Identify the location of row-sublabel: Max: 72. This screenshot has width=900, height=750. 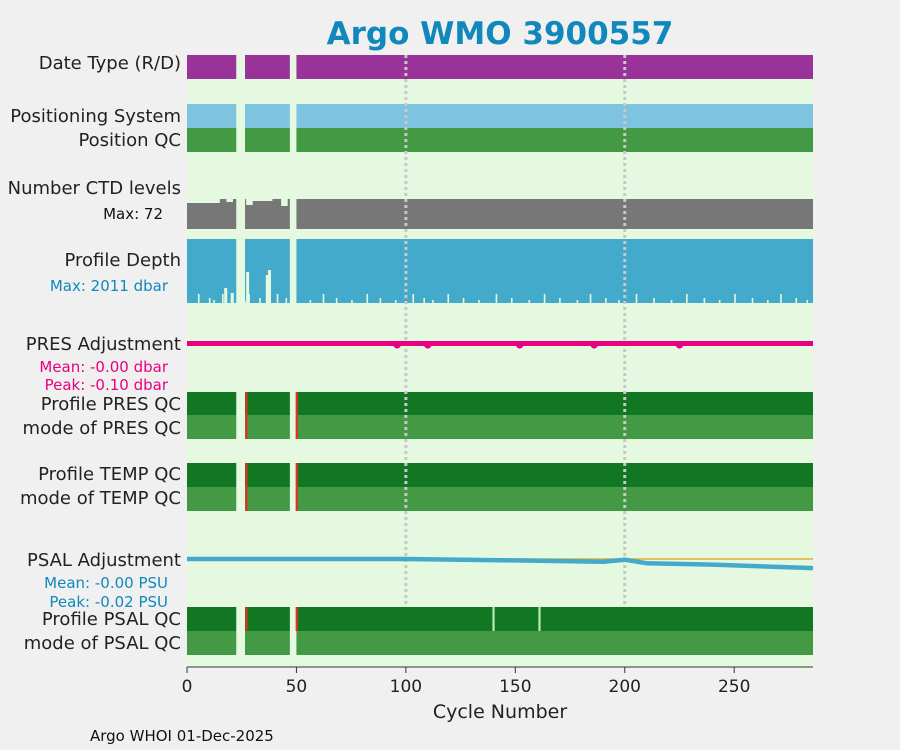
(133, 214).